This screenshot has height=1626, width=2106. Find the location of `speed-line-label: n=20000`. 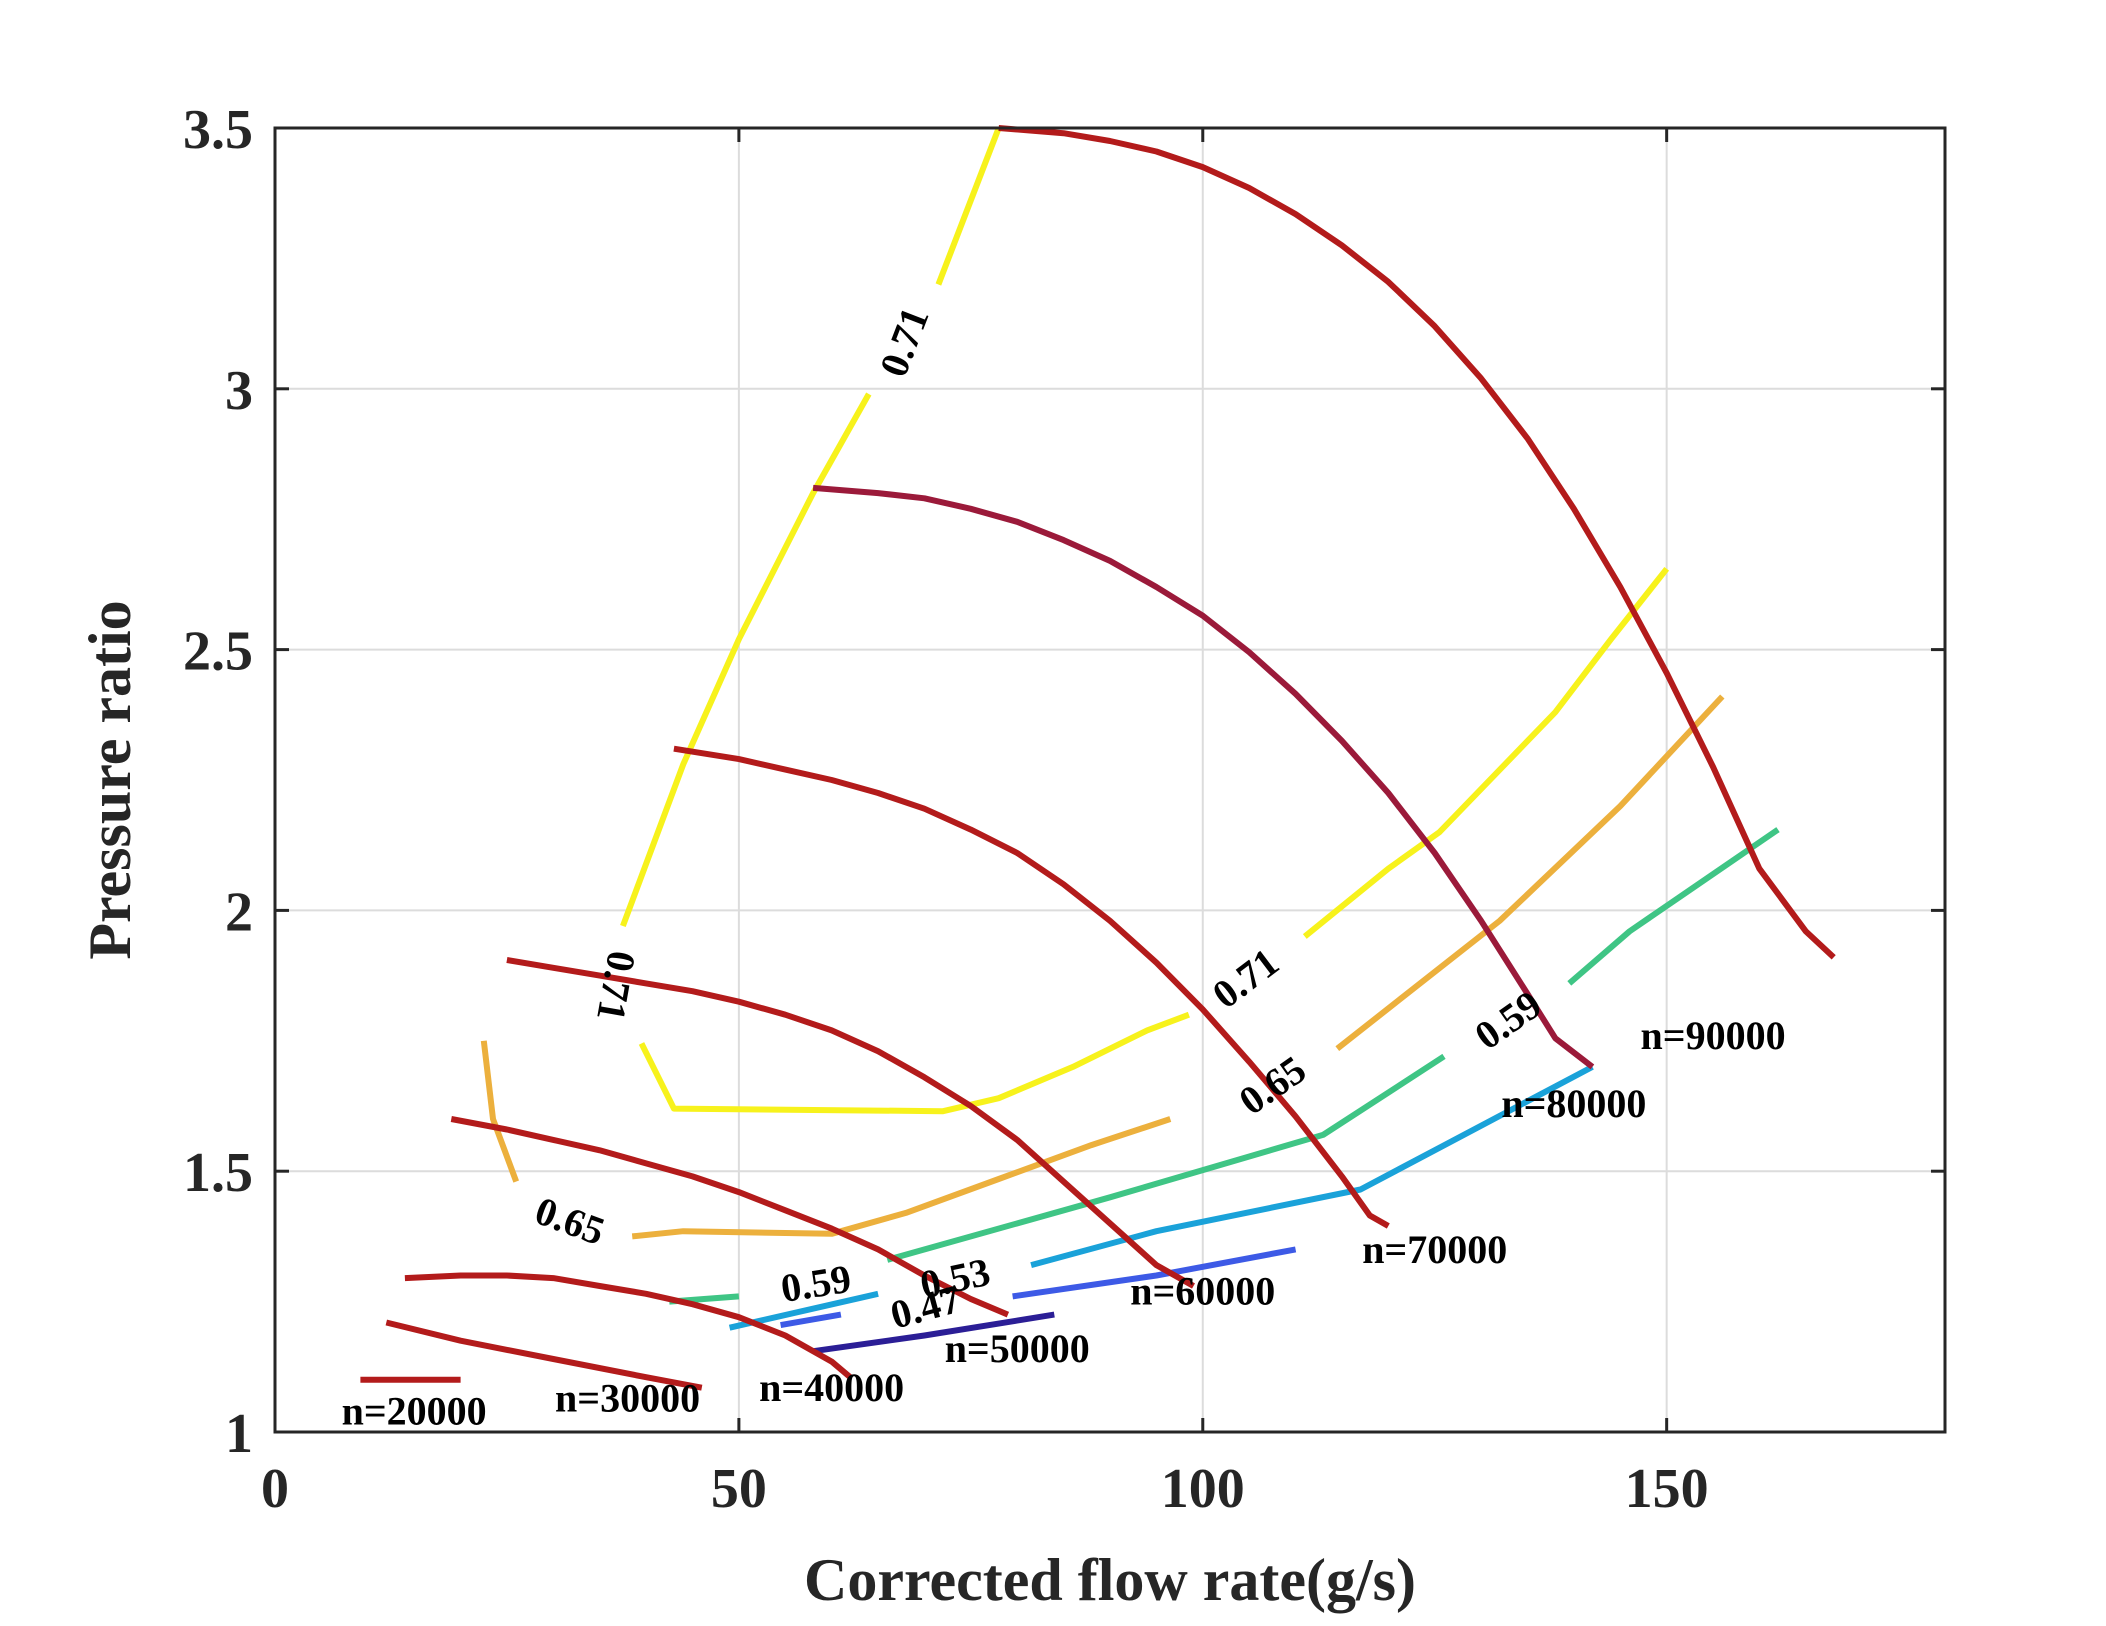

speed-line-label: n=20000 is located at coordinates (414, 1411).